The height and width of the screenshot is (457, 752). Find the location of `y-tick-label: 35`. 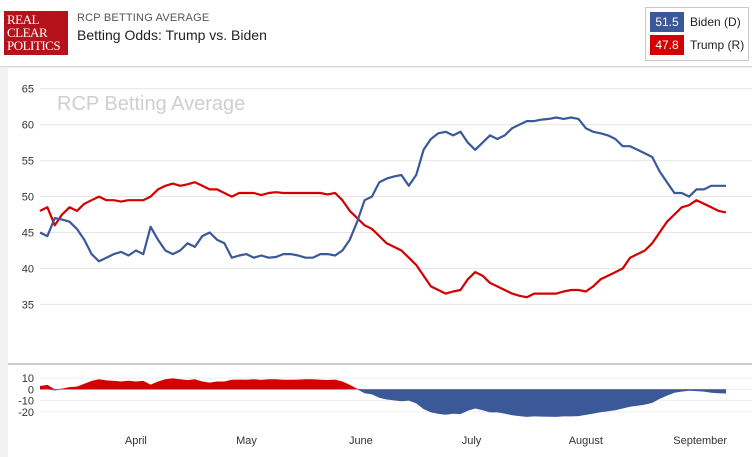

y-tick-label: 35 is located at coordinates (28, 305).